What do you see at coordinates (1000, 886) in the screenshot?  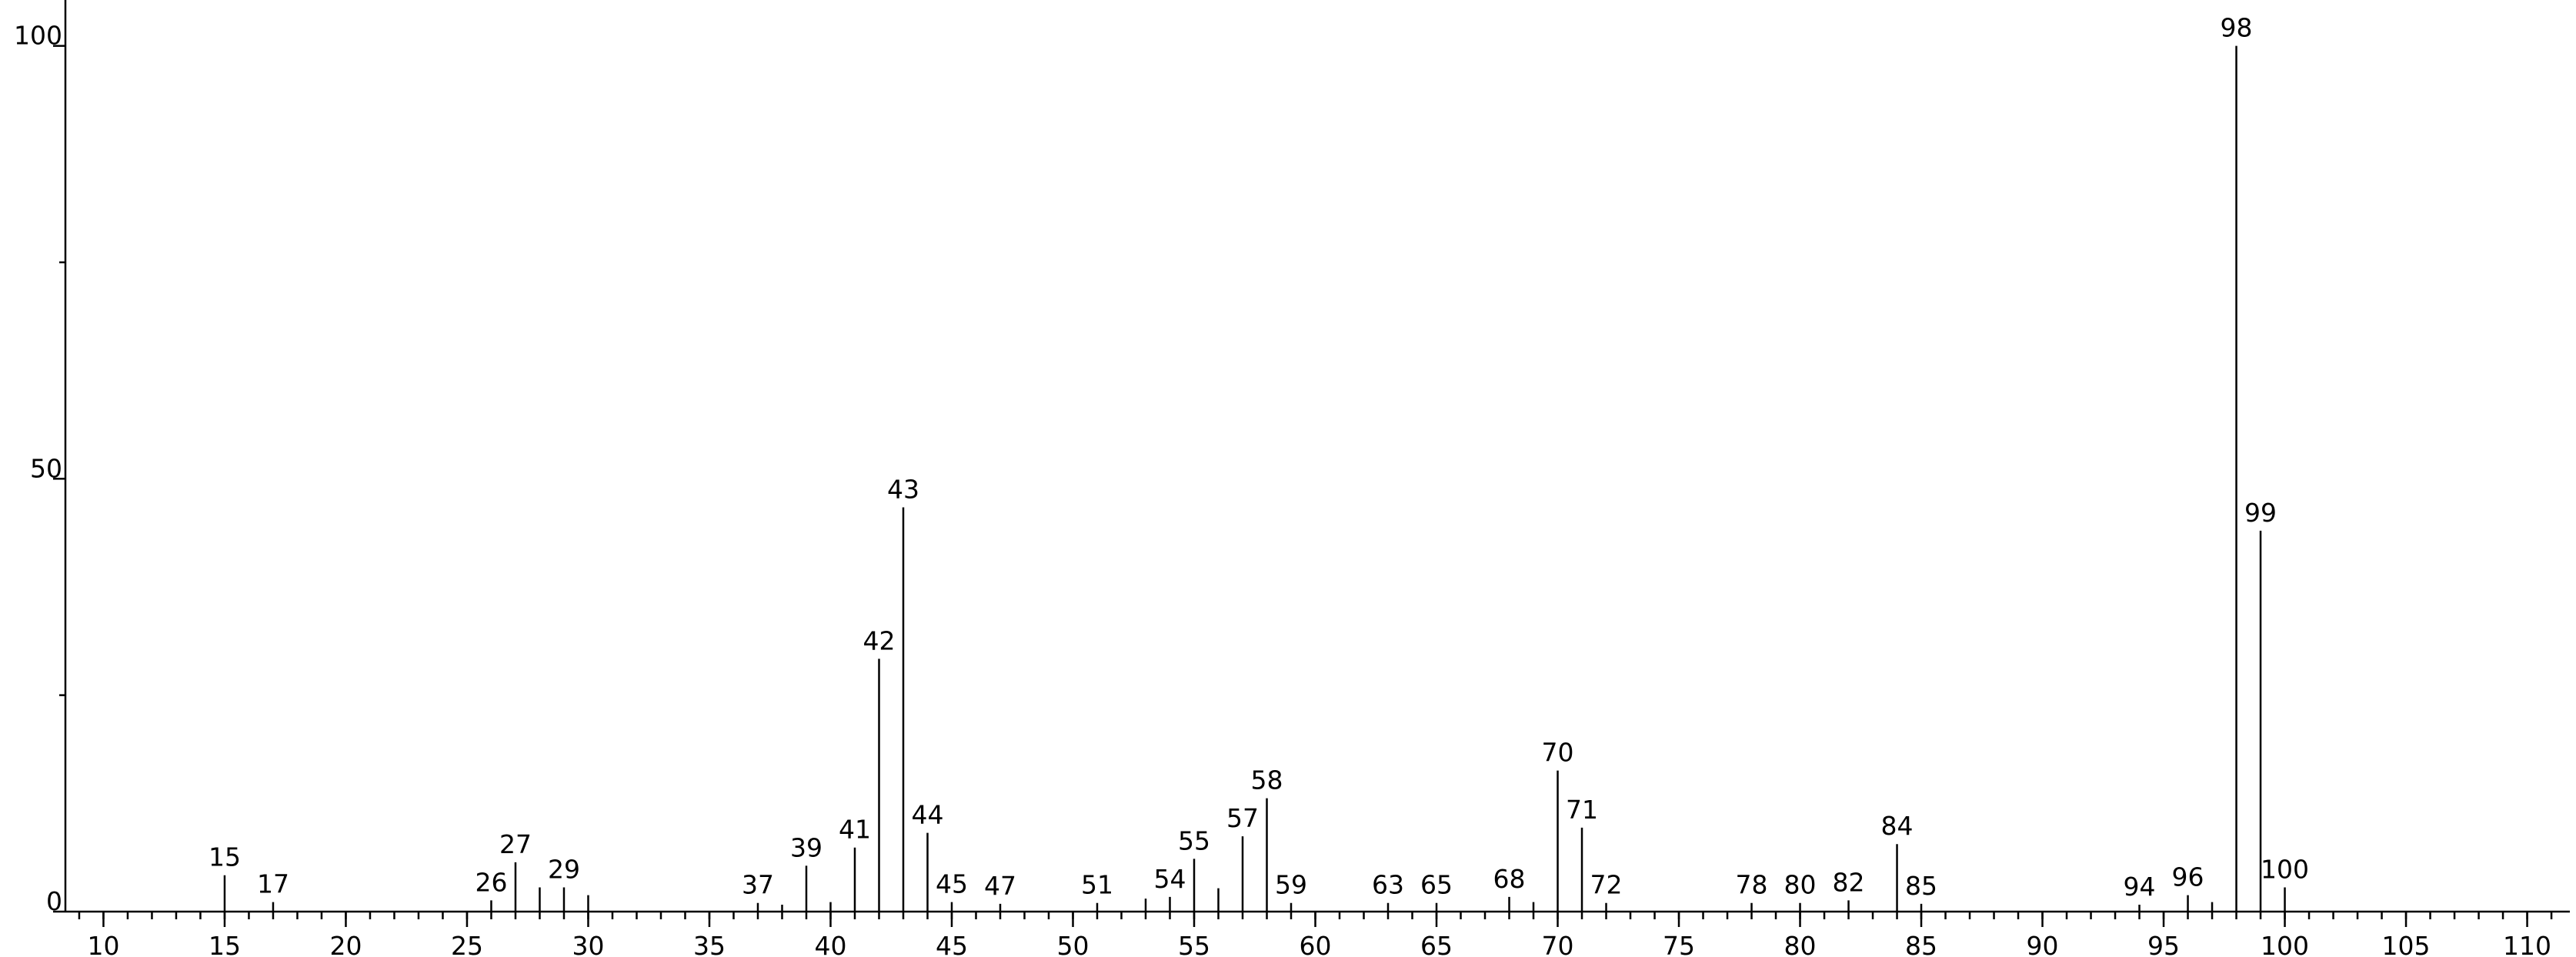 I see `peak-label: 47` at bounding box center [1000, 886].